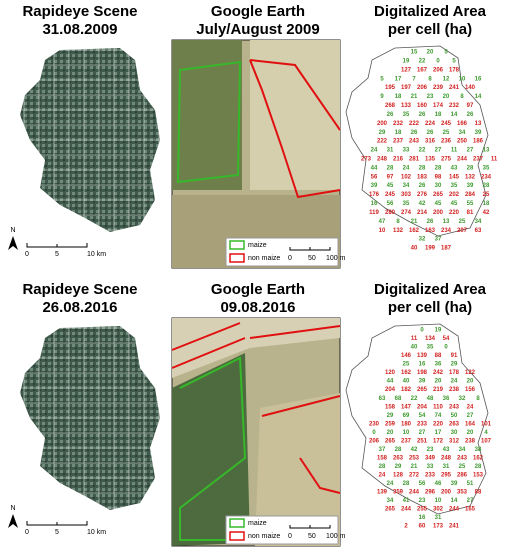 Image resolution: width=510 pixels, height=550 pixels. What do you see at coordinates (430, 450) in the screenshot?
I see `cell-value: 23` at bounding box center [430, 450].